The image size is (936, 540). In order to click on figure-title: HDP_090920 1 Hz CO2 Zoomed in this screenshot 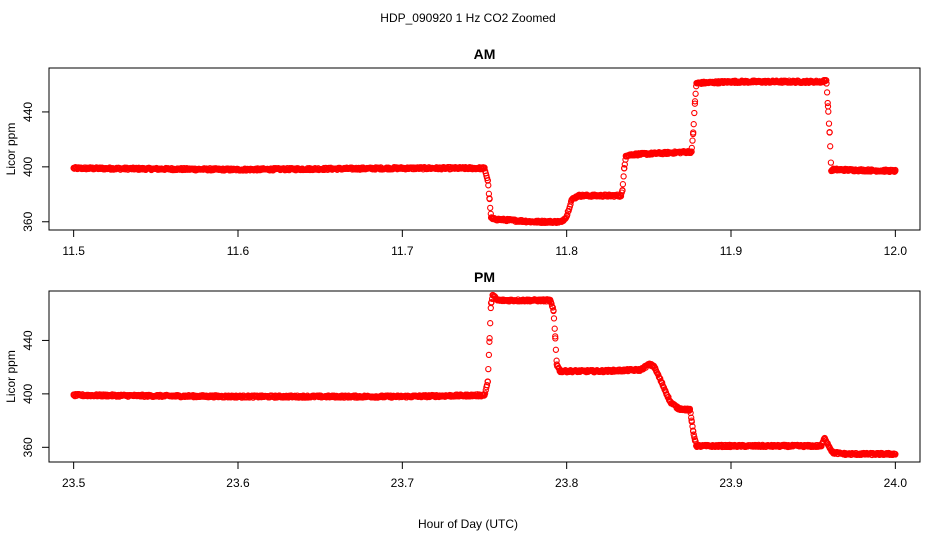, I will do `click(467, 18)`.